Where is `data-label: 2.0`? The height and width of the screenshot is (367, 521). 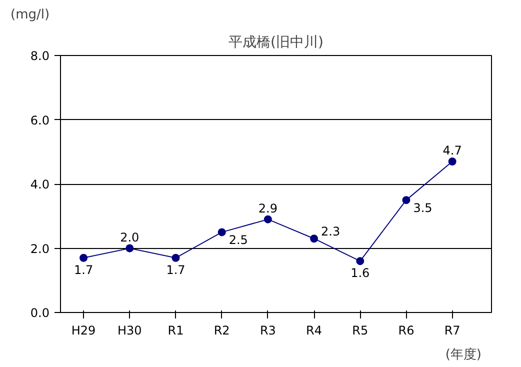 data-label: 2.0 is located at coordinates (130, 237).